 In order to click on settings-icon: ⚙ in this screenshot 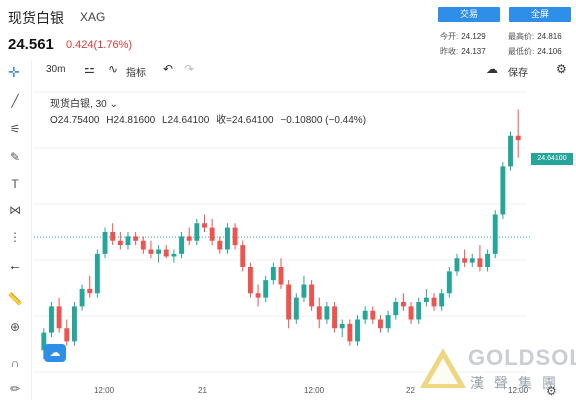, I will do `click(561, 69)`.